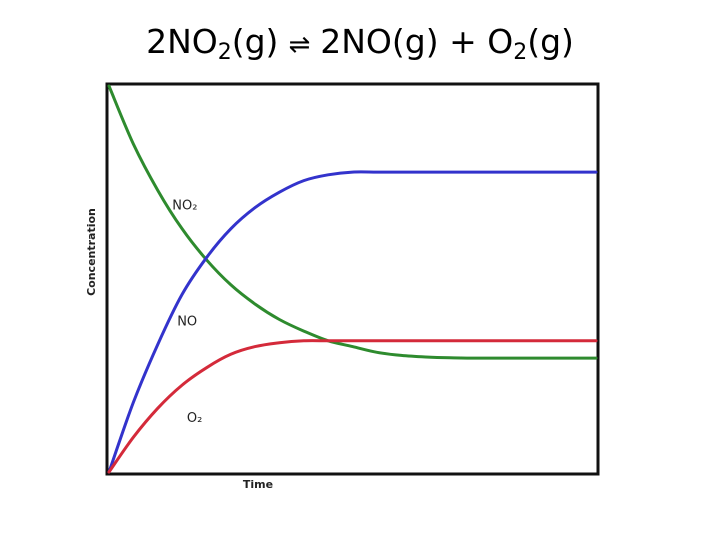  I want to click on plus-sign: +, so click(463, 41).